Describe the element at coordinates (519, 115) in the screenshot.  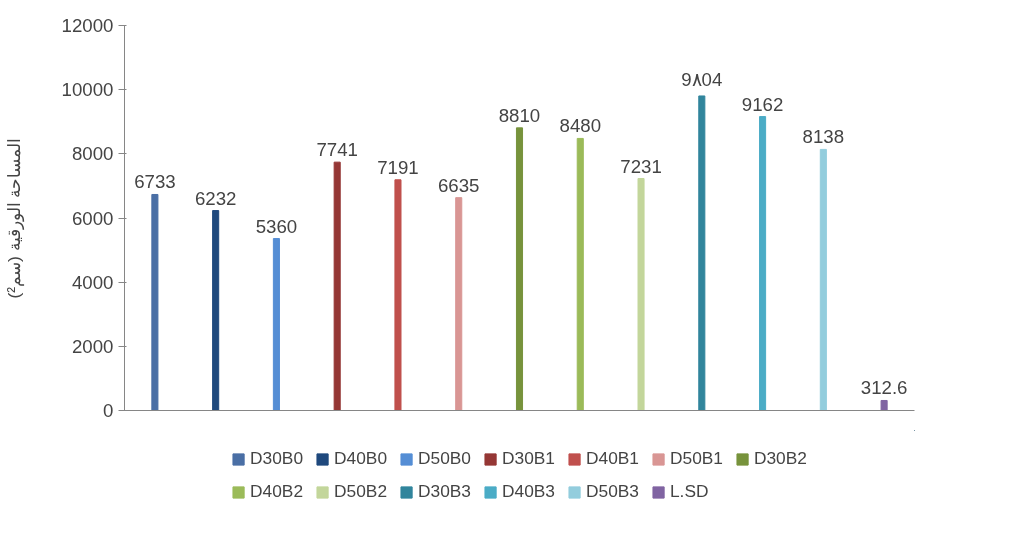
I see `data-label: 8810` at that location.